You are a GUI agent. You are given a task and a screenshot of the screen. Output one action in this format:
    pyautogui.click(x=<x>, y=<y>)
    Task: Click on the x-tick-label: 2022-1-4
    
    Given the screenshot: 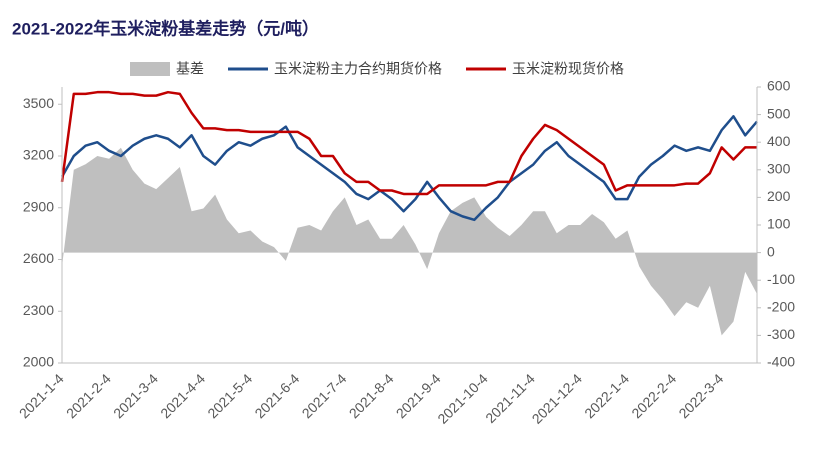 What is the action you would take?
    pyautogui.click(x=606, y=395)
    